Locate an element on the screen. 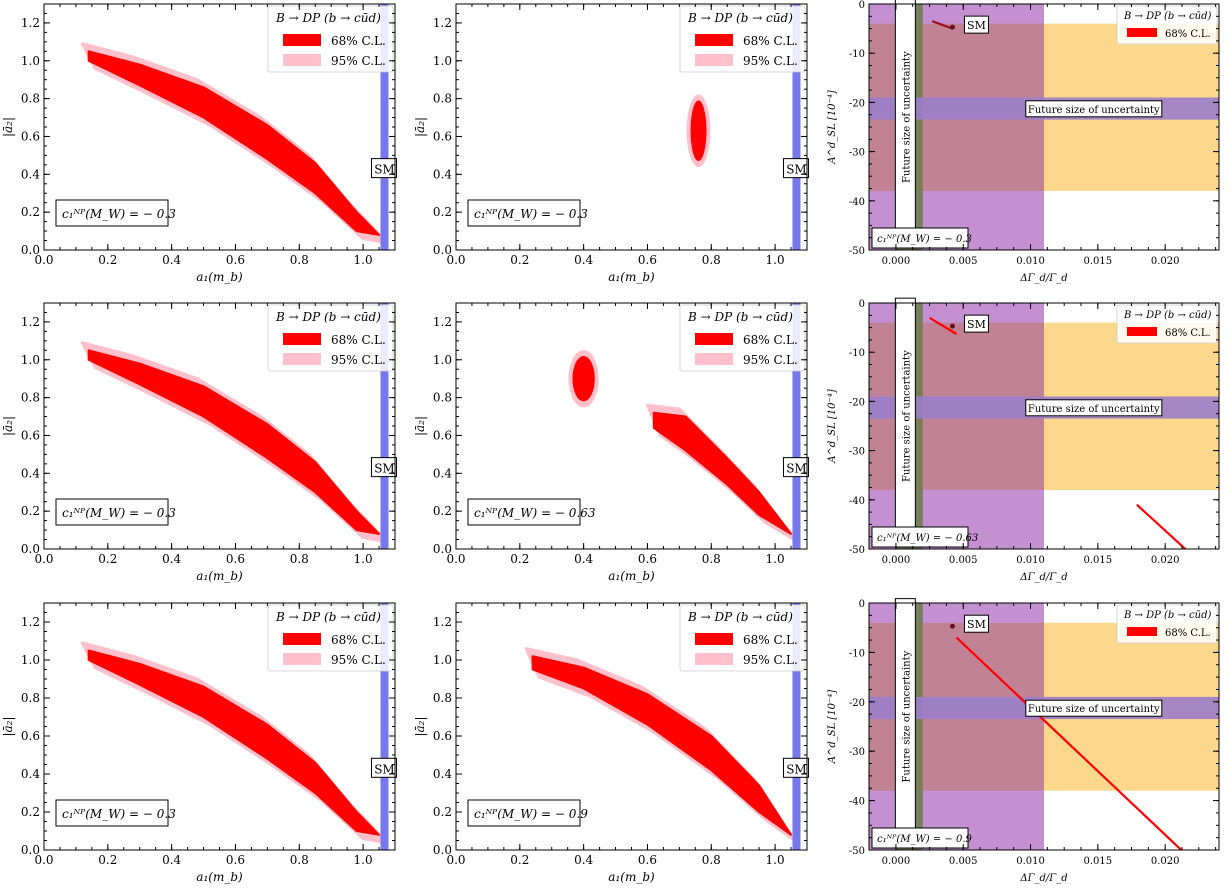  np-label: c₁ᴺᴾ(M_W) = − 0.9 is located at coordinates (925, 839).